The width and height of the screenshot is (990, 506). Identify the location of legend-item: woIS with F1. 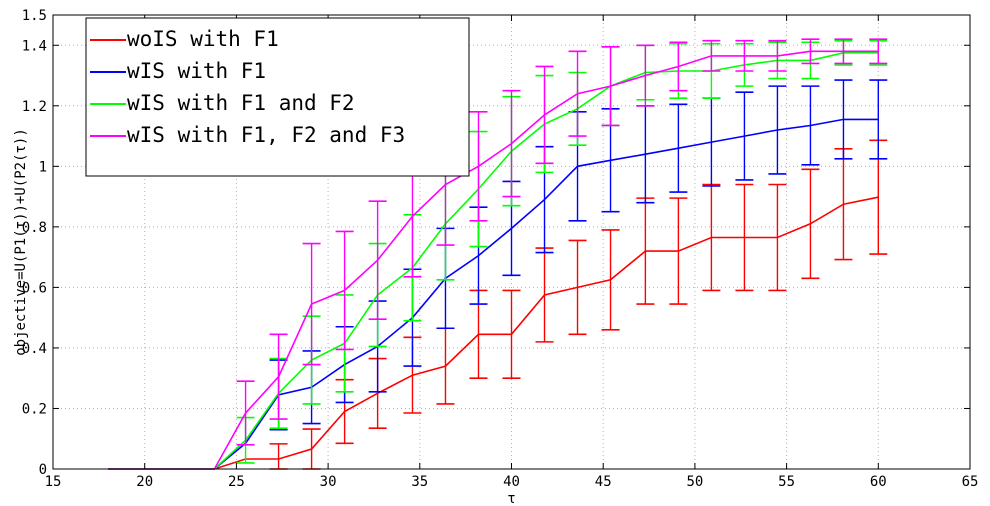
(184, 39).